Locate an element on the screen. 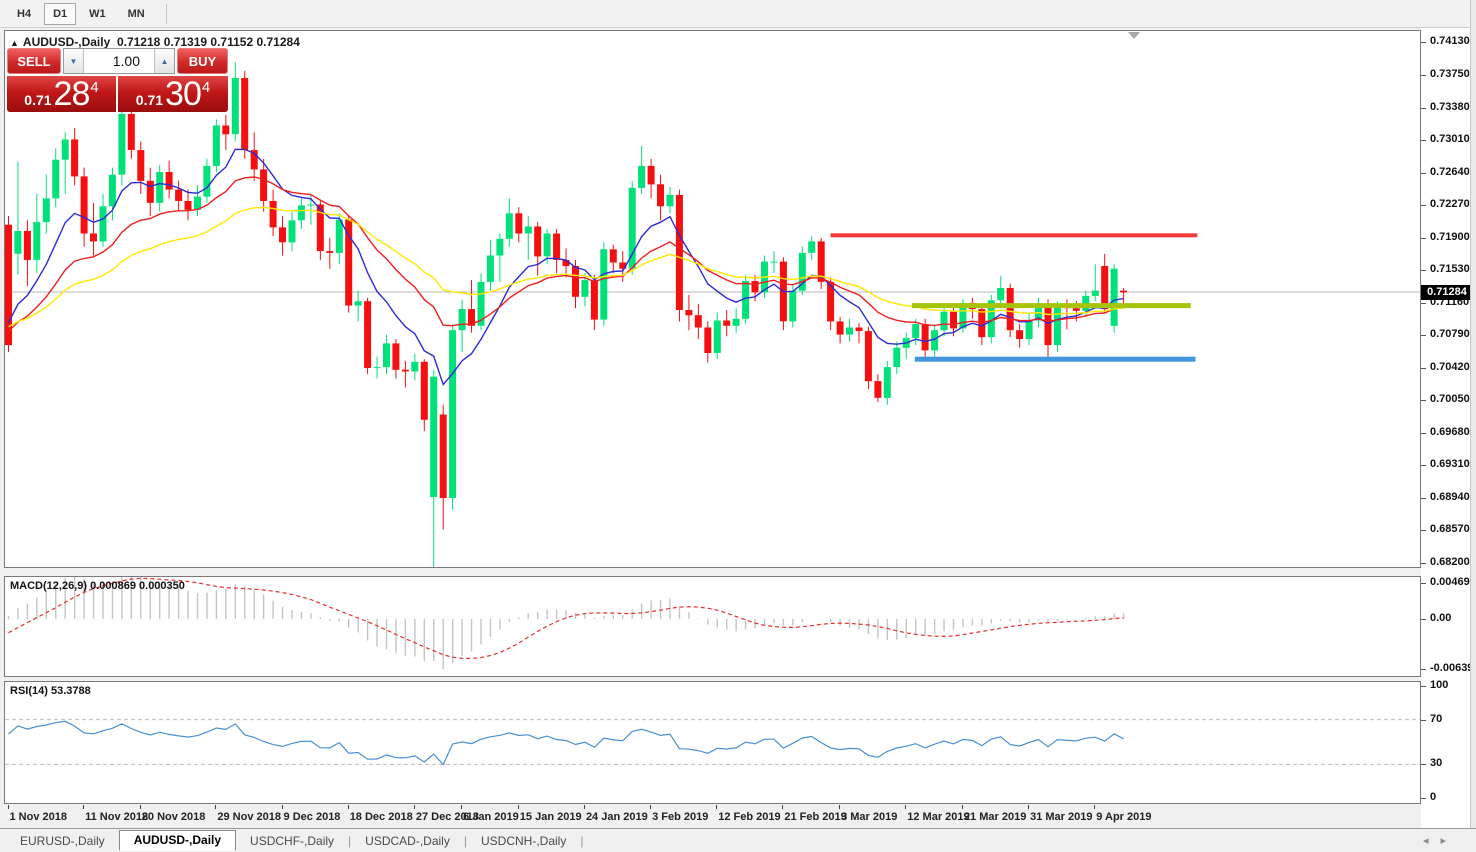 The image size is (1476, 852). date-axis-label: 12 Feb 2019 is located at coordinates (749, 817).